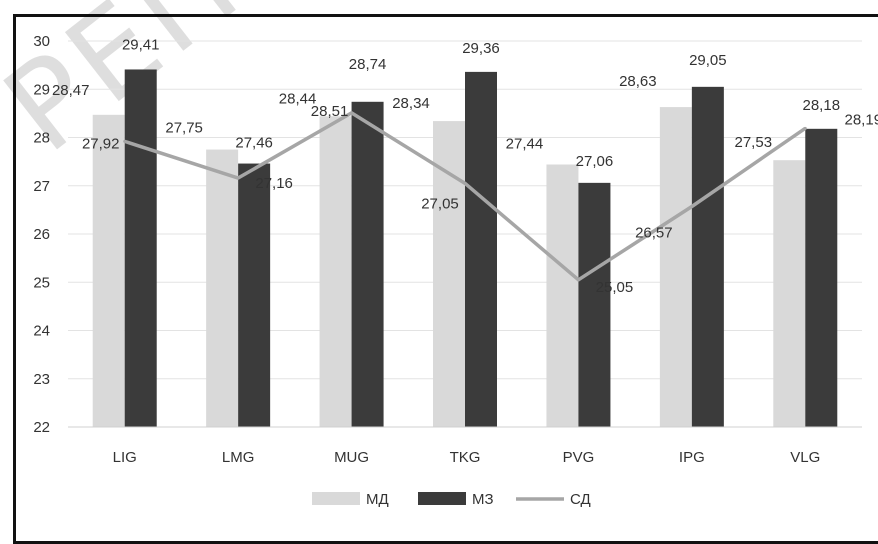  Describe the element at coordinates (41, 234) in the screenshot. I see `y-tick-label: 26` at that location.